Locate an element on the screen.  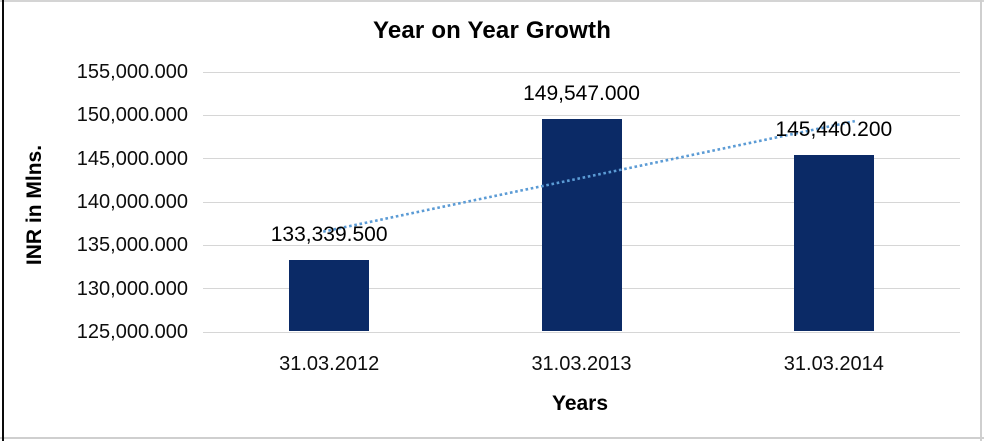
frame-border-top is located at coordinates (492, 1).